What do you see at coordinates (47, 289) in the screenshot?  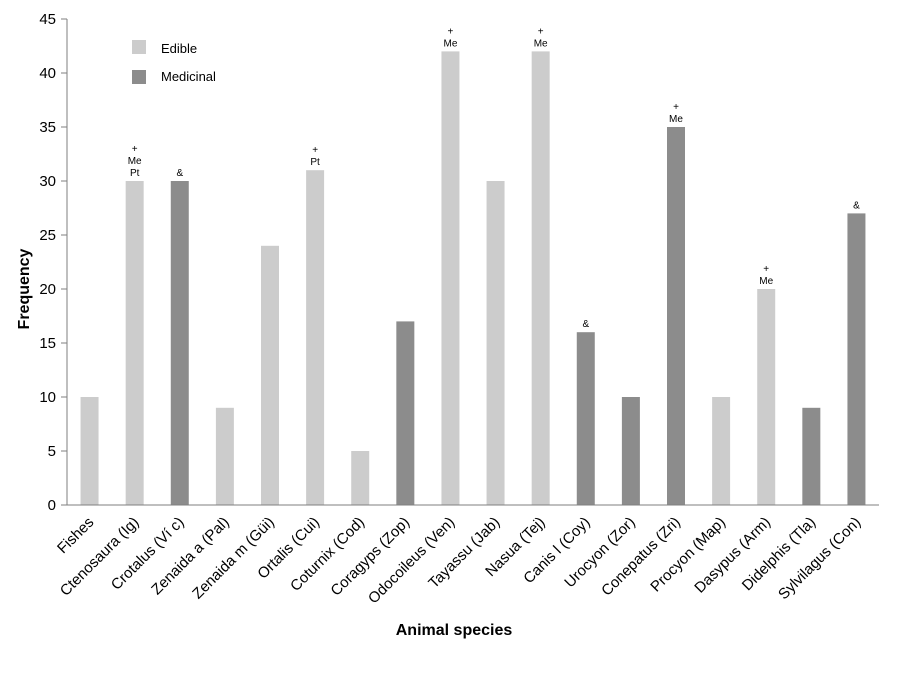 I see `y-tick-label: 20` at bounding box center [47, 289].